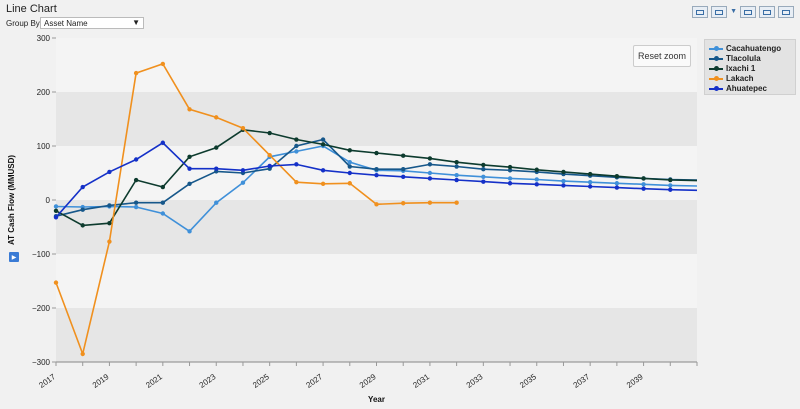  Describe the element at coordinates (700, 12) in the screenshot. I see `chart-type-icon` at that location.